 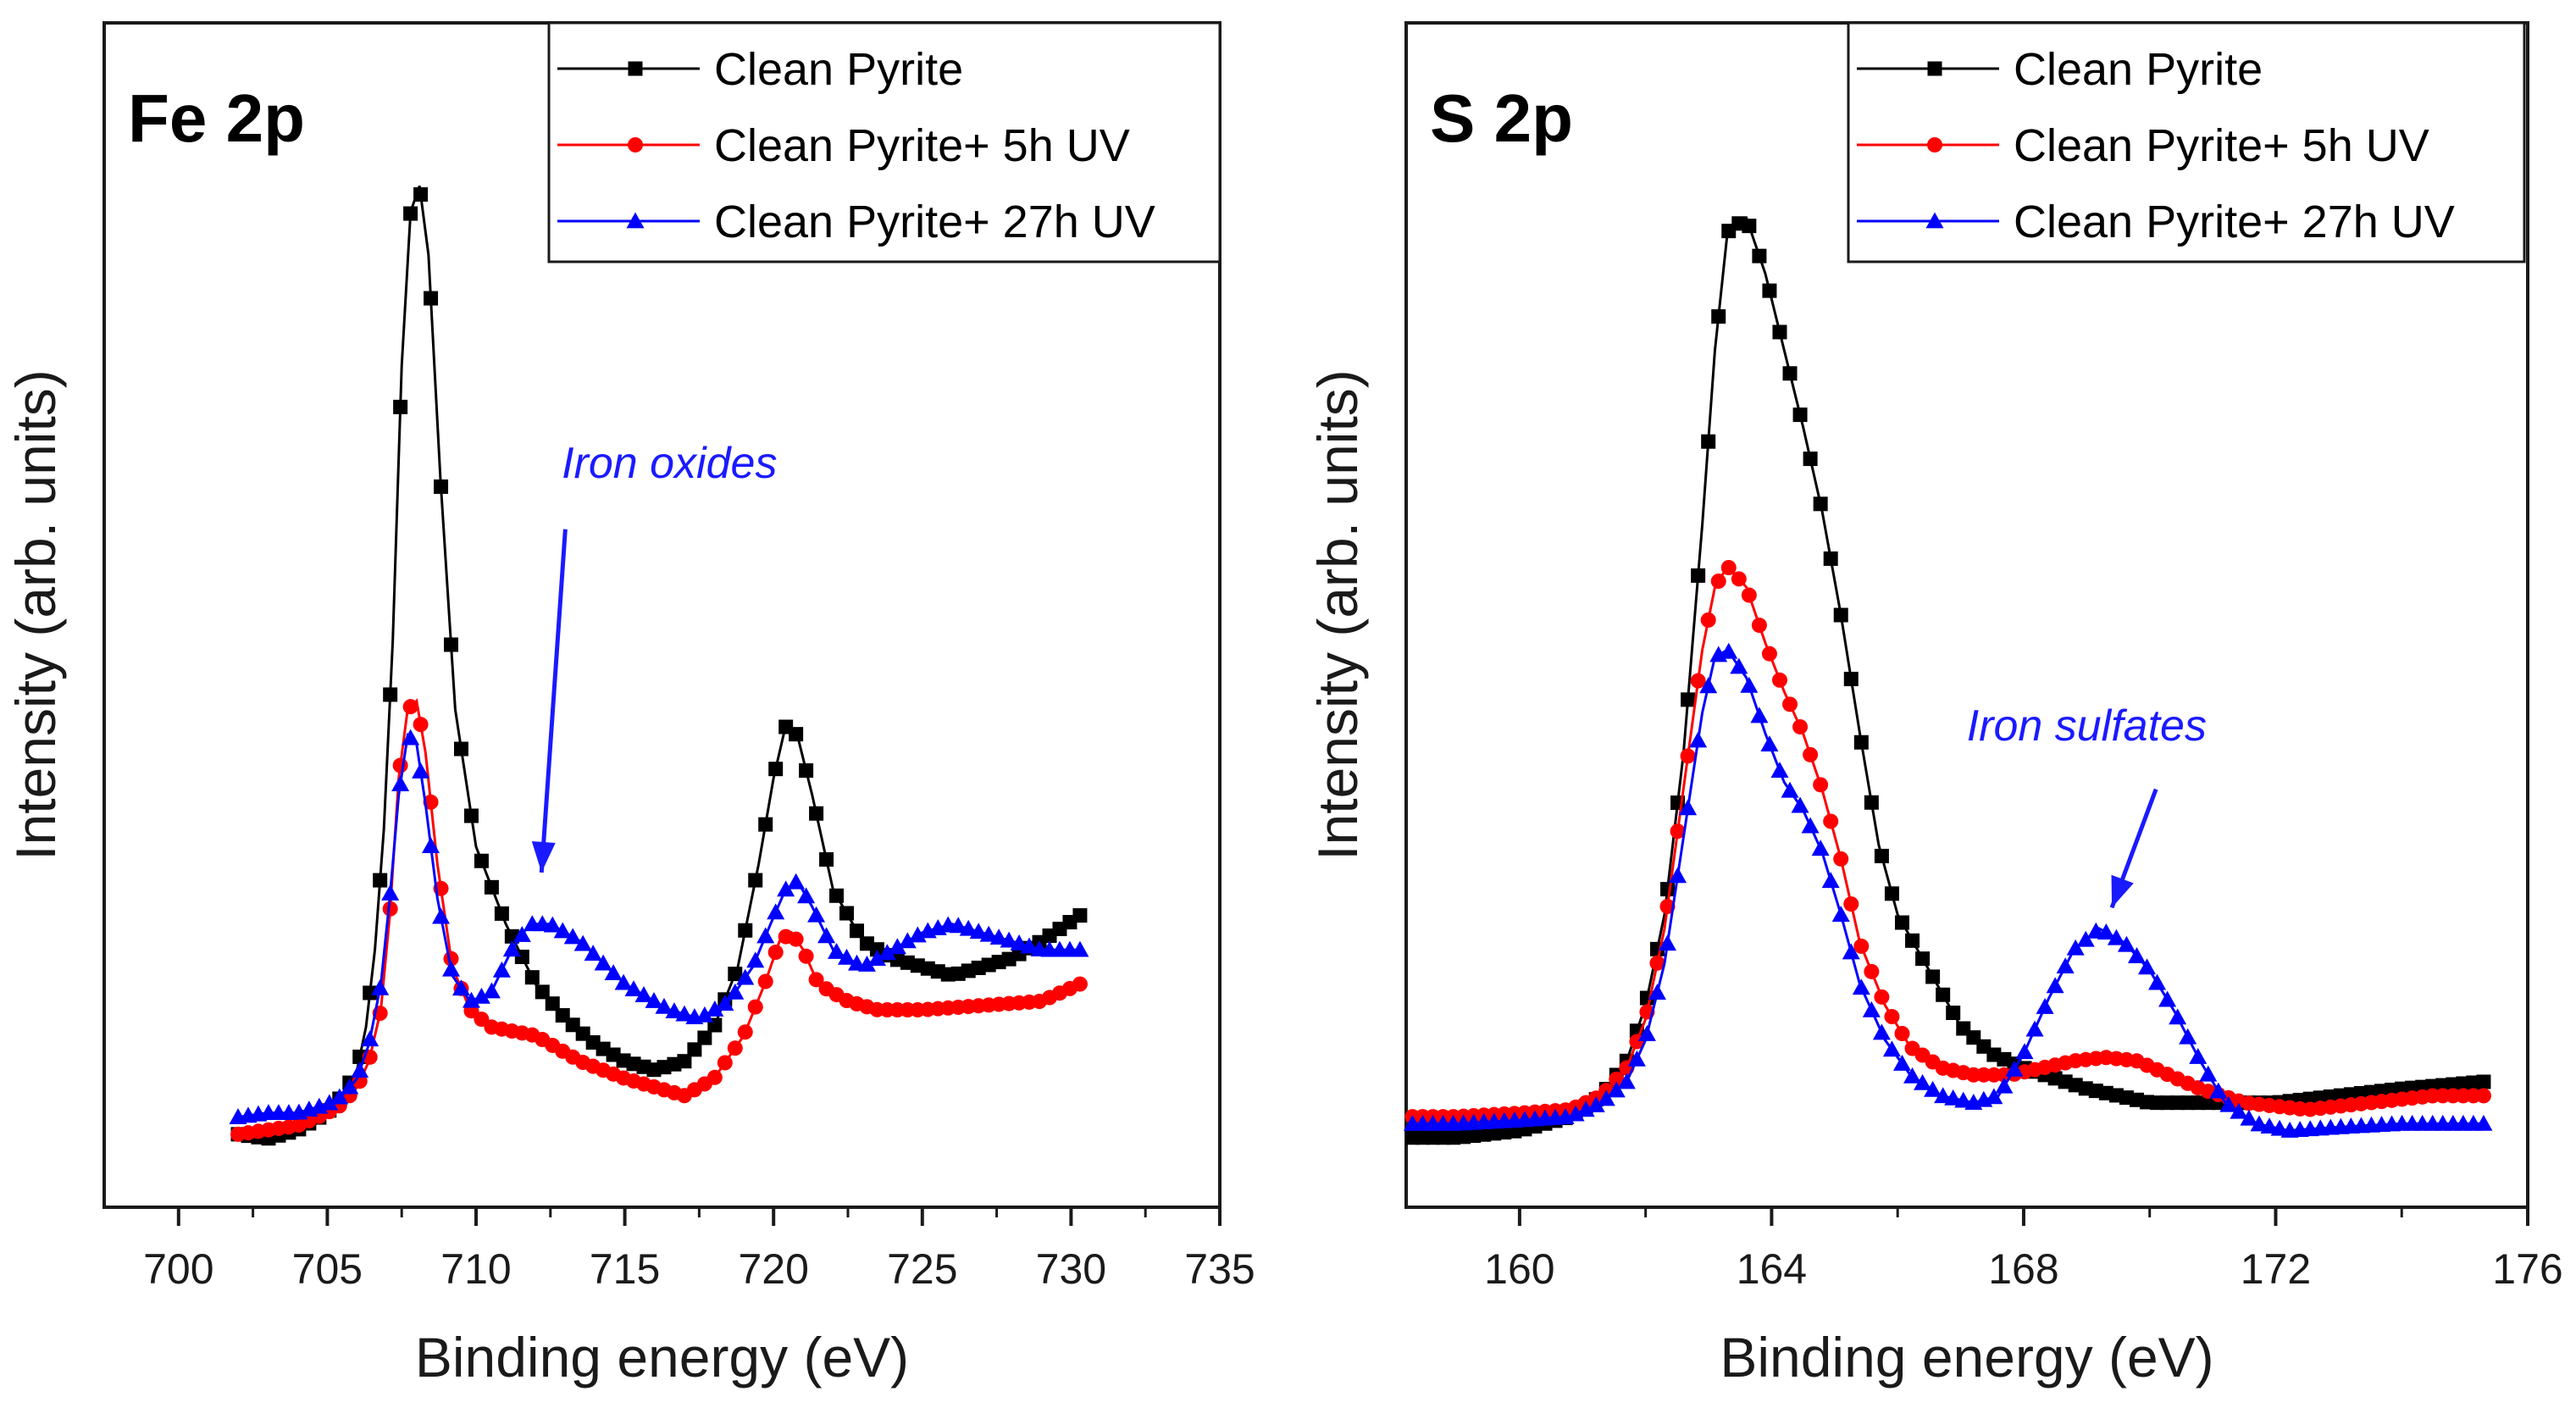 What do you see at coordinates (327, 1269) in the screenshot?
I see `x-tick-label: 705` at bounding box center [327, 1269].